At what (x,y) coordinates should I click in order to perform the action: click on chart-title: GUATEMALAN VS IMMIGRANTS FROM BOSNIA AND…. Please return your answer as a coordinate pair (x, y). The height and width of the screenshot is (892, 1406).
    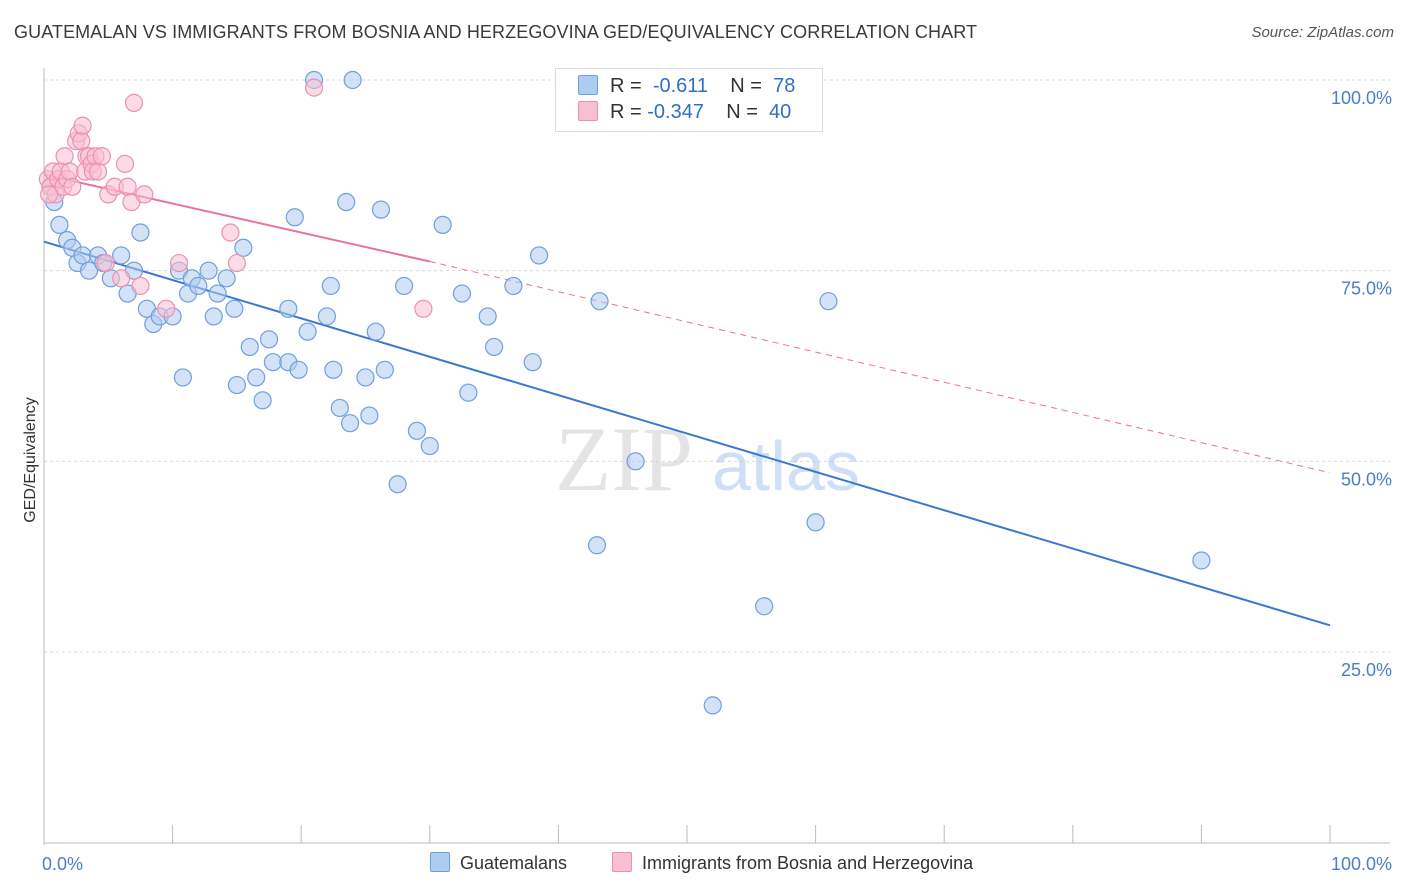
    Looking at the image, I should click on (496, 32).